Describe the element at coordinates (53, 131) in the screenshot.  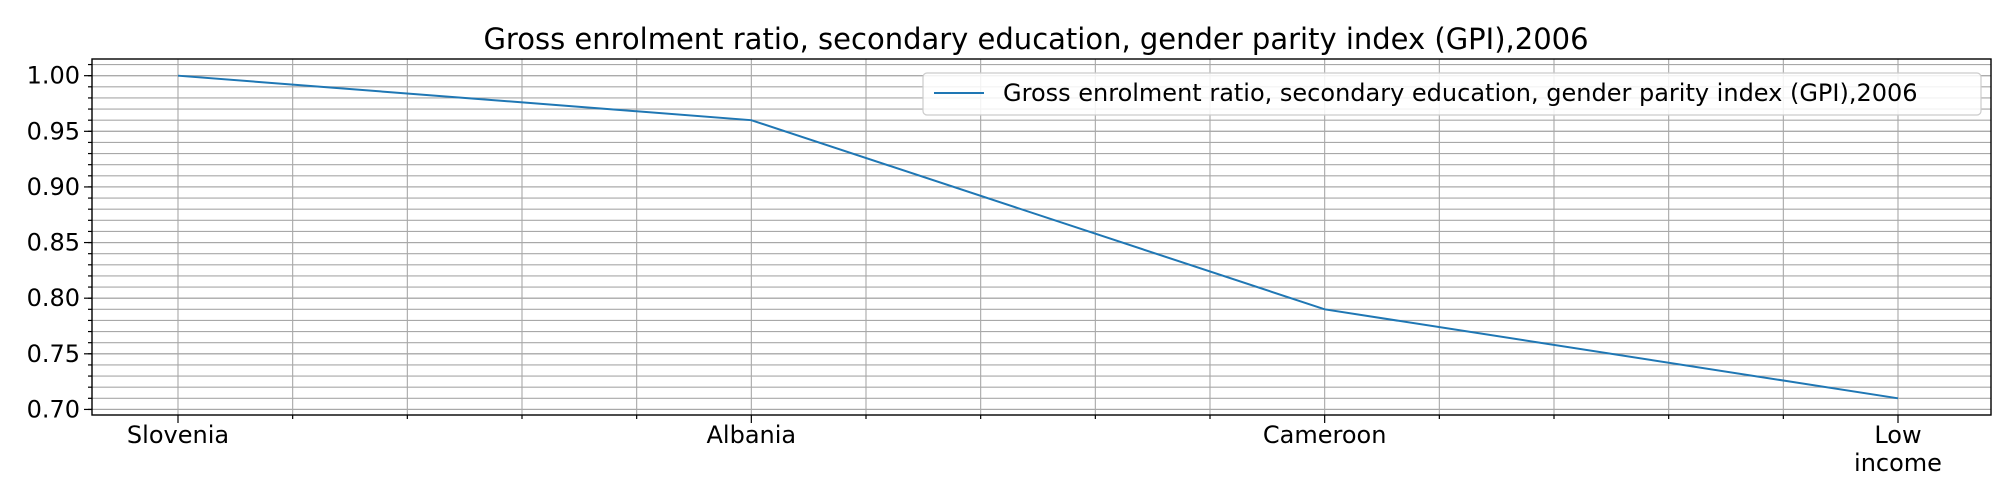
I see `y-tick-label: 0.95` at that location.